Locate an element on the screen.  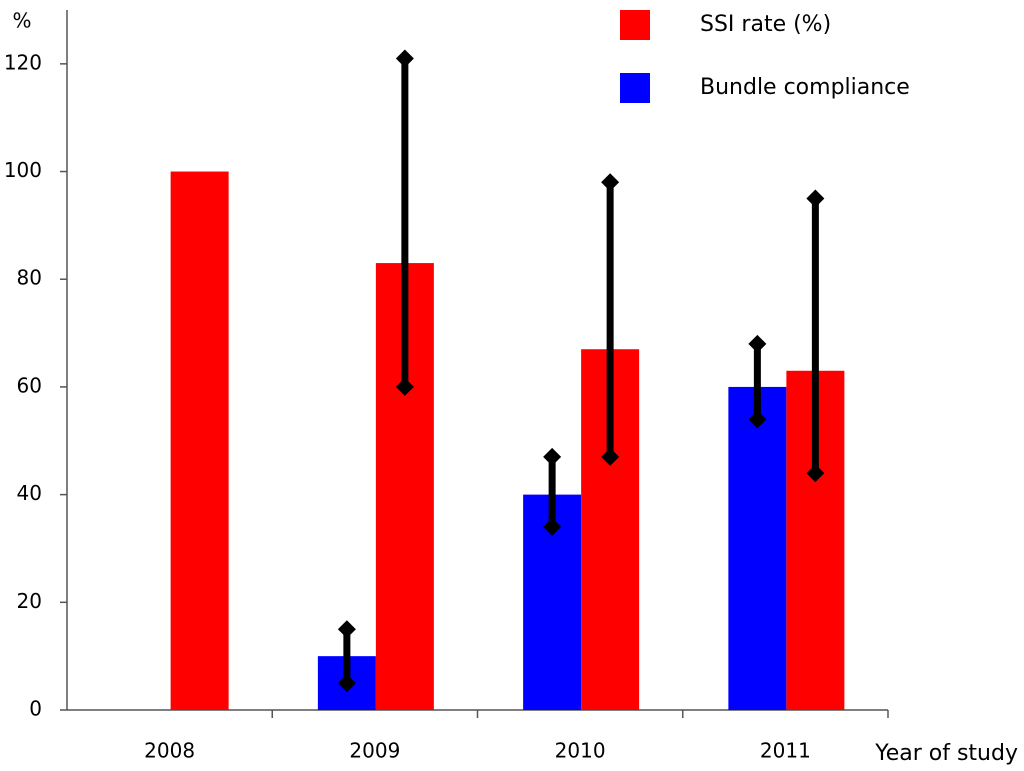
y-tick-label: 100 is located at coordinates (23, 170).